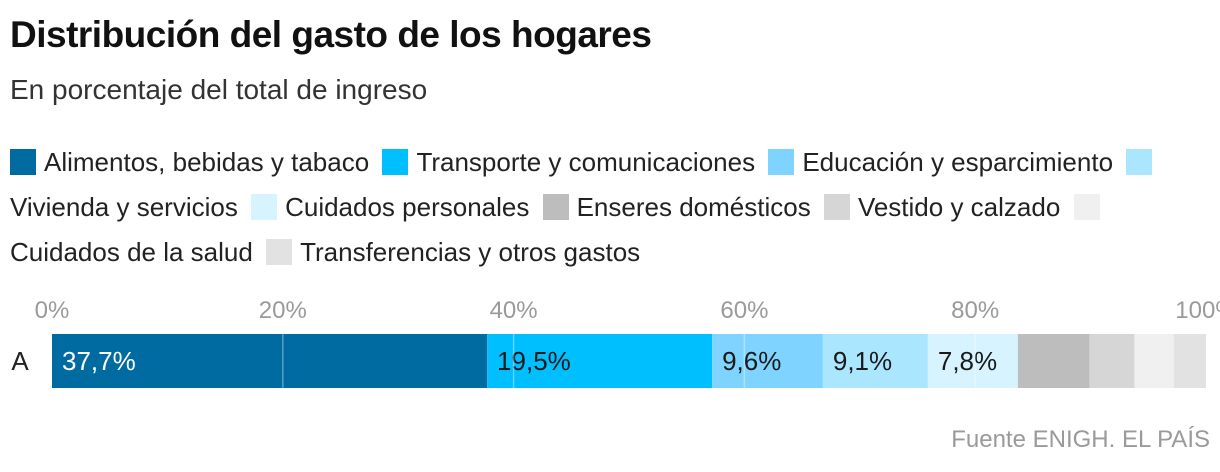 The image size is (1220, 472). What do you see at coordinates (958, 162) in the screenshot?
I see `legend-label: Educación y esparcimiento` at bounding box center [958, 162].